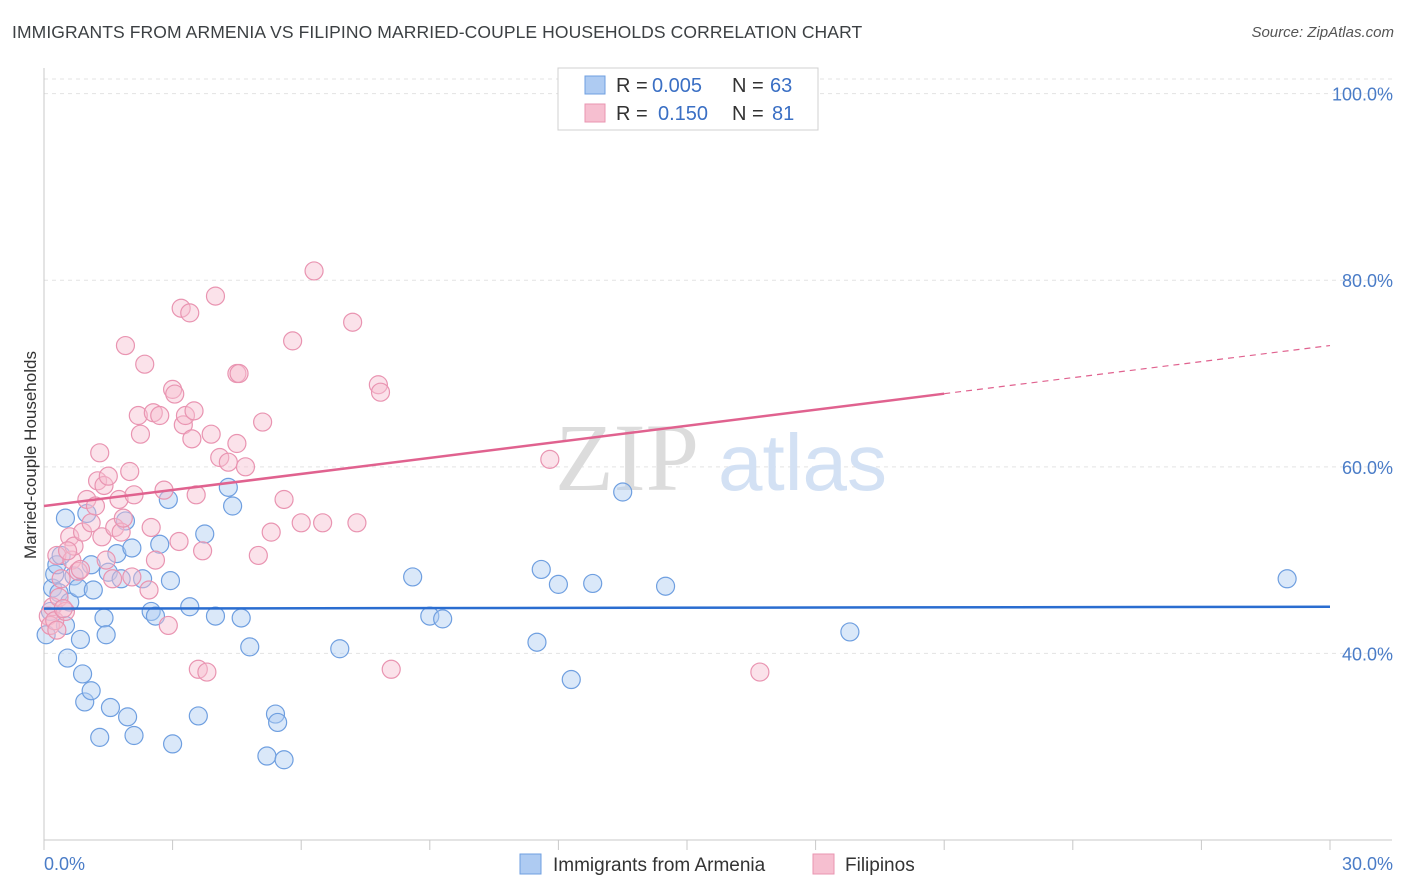 The height and width of the screenshot is (892, 1406). What do you see at coordinates (1362, 375) in the screenshot?
I see `y-tick-labels: 40.0% 60.0% 80.0% 100.0%` at bounding box center [1362, 375].